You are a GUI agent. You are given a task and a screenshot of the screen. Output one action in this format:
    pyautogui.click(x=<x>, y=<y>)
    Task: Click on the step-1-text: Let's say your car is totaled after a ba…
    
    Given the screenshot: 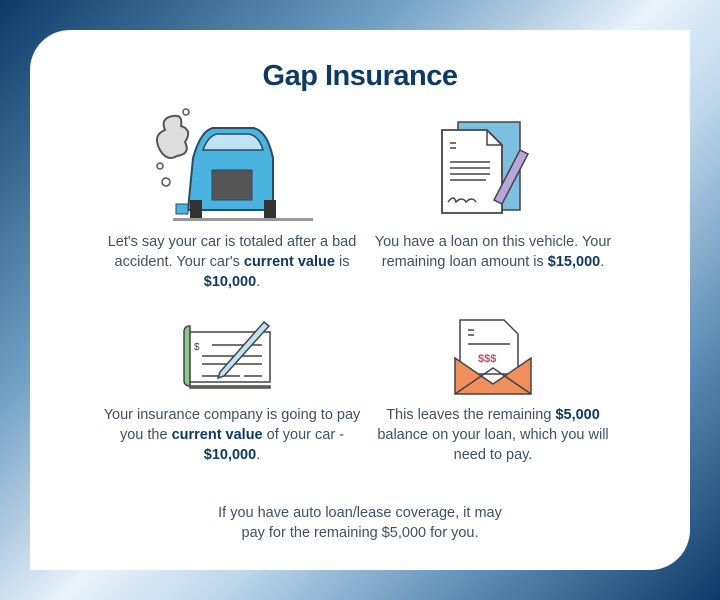 What is the action you would take?
    pyautogui.click(x=232, y=262)
    